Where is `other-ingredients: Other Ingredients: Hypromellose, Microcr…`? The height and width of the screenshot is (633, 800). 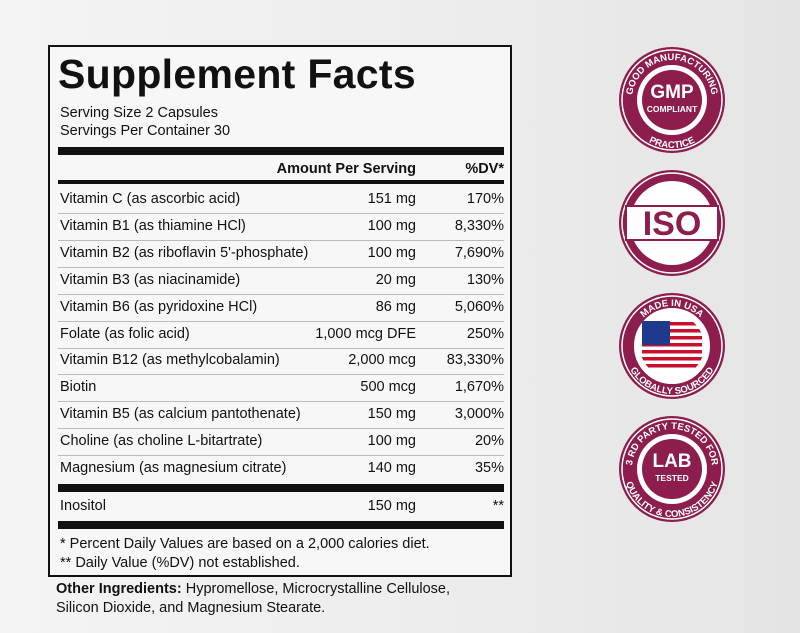 other-ingredients: Other Ingredients: Hypromellose, Microcr… is located at coordinates (253, 599).